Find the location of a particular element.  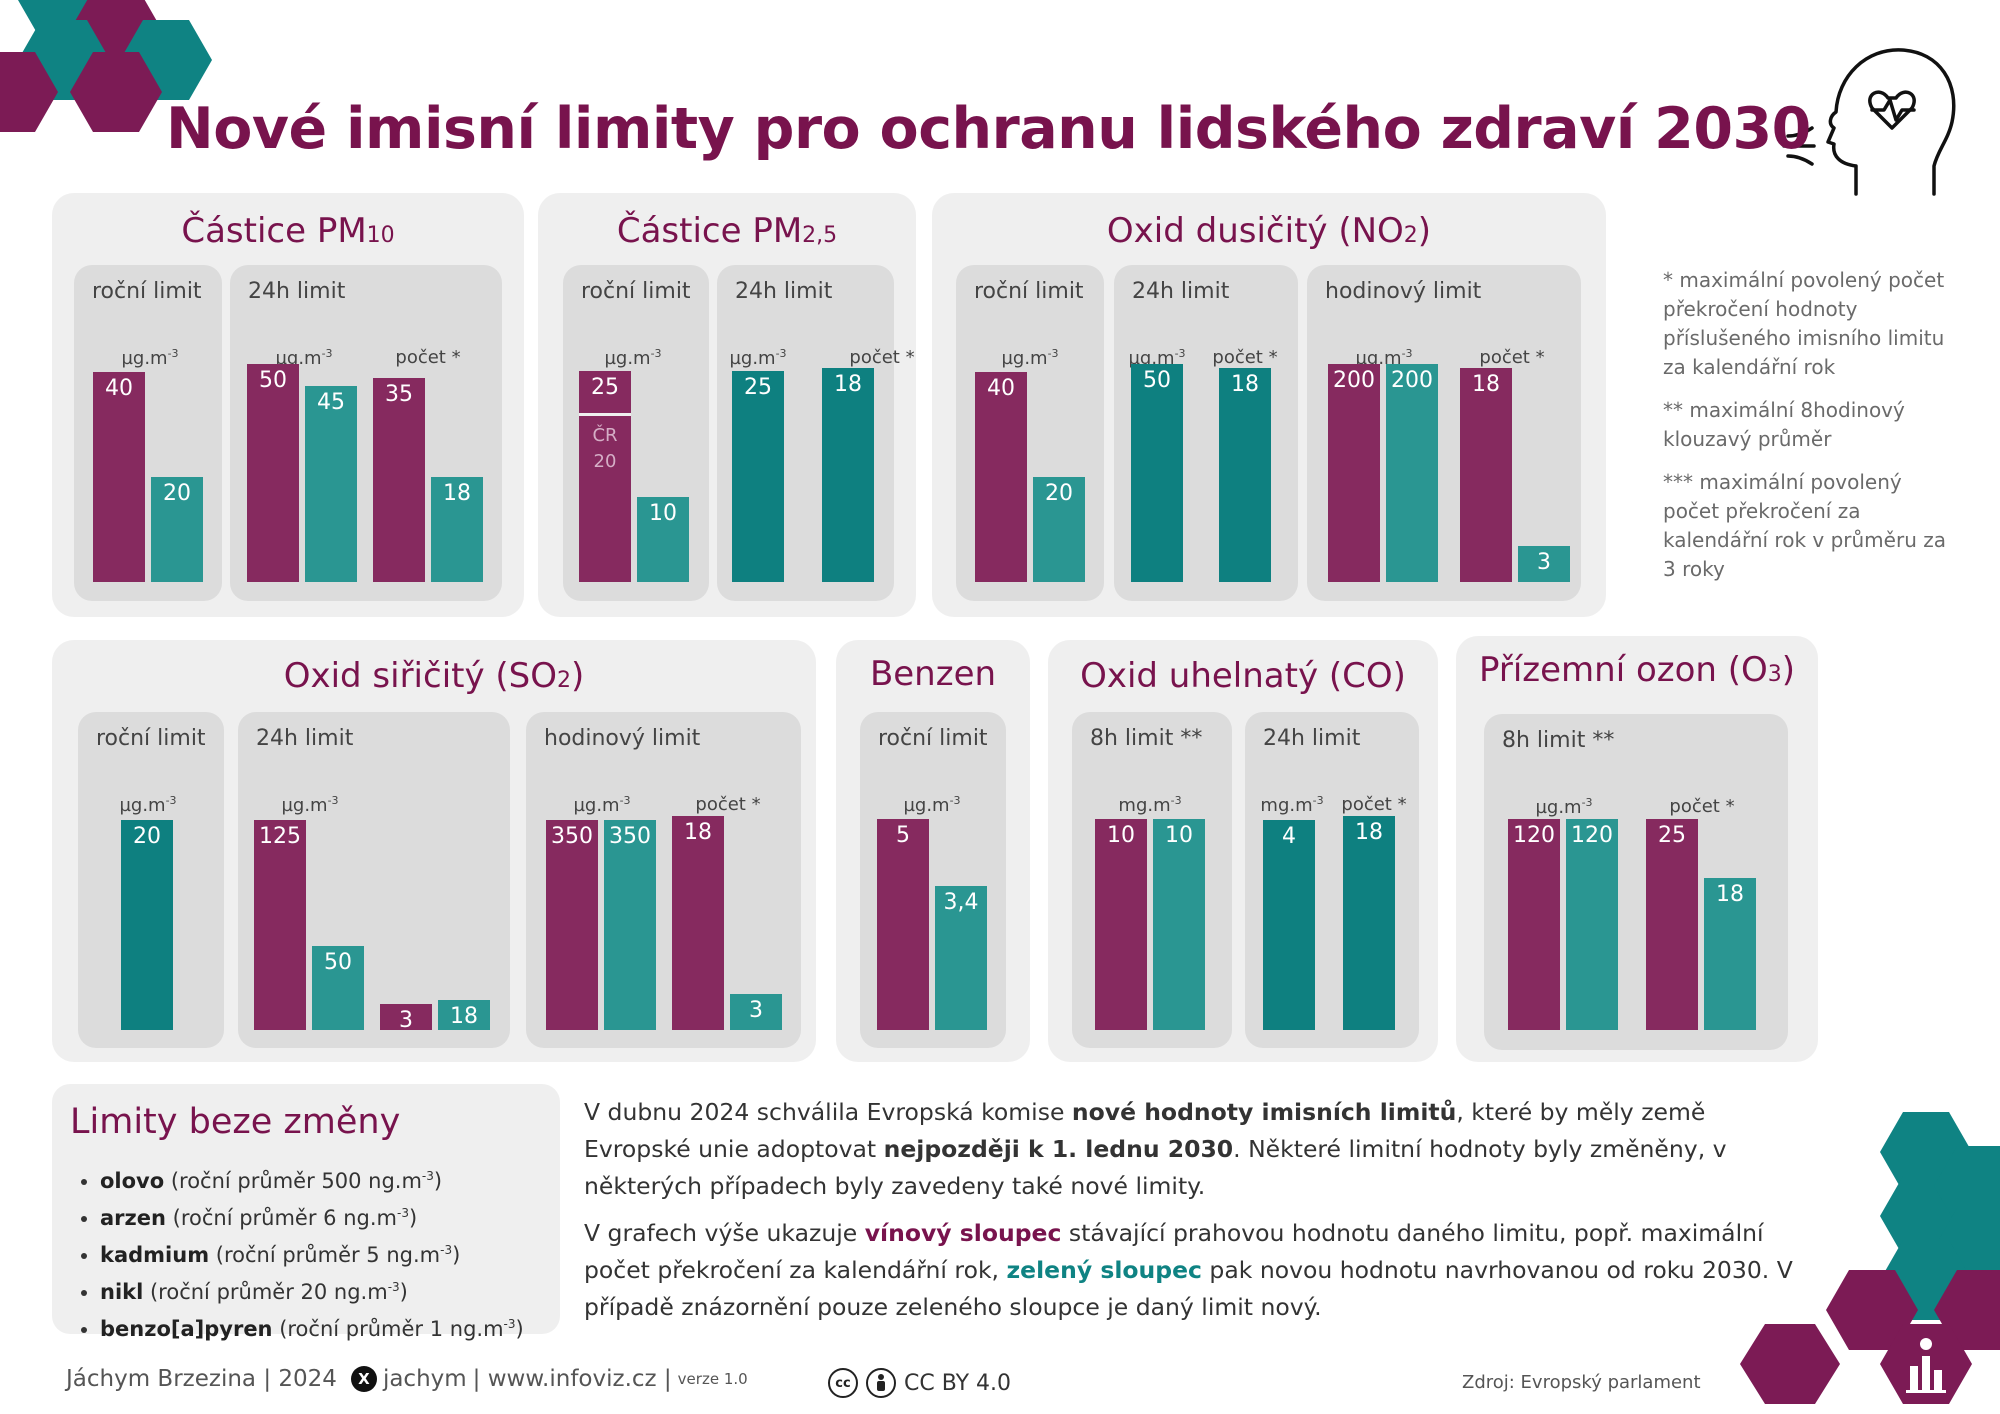

bar-value-label: 3,4 is located at coordinates (961, 903).